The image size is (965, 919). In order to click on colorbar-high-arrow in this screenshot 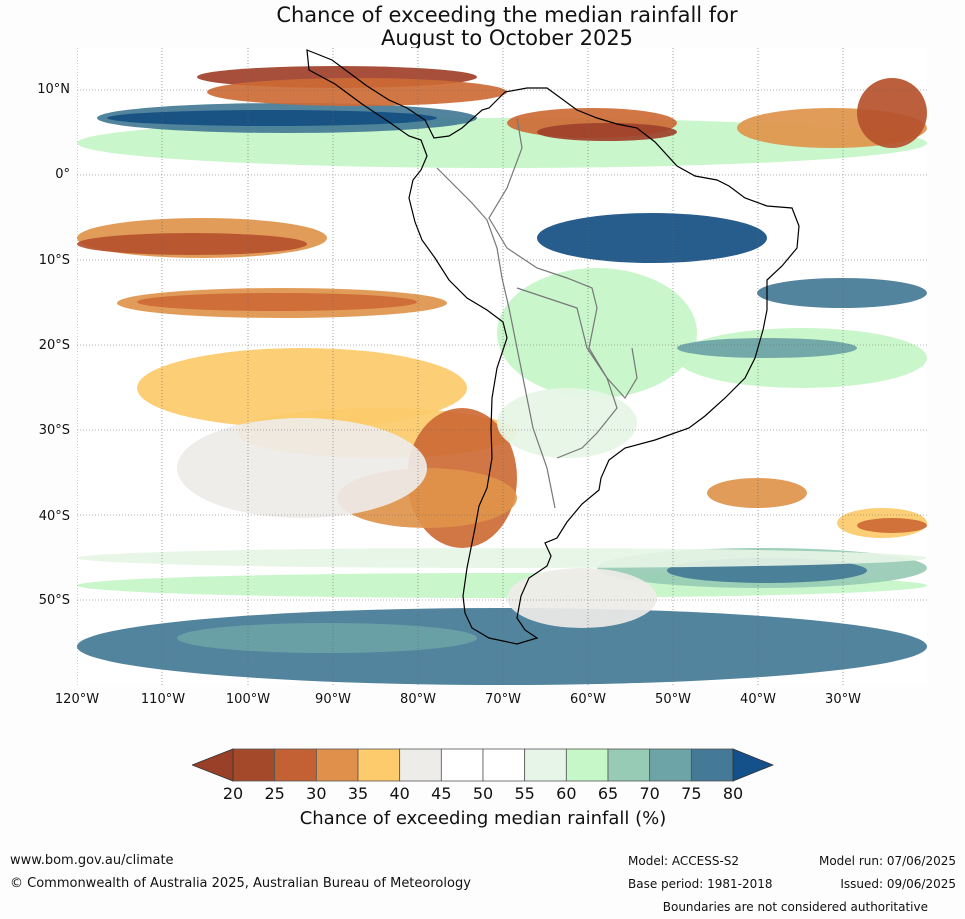, I will do `click(753, 765)`.